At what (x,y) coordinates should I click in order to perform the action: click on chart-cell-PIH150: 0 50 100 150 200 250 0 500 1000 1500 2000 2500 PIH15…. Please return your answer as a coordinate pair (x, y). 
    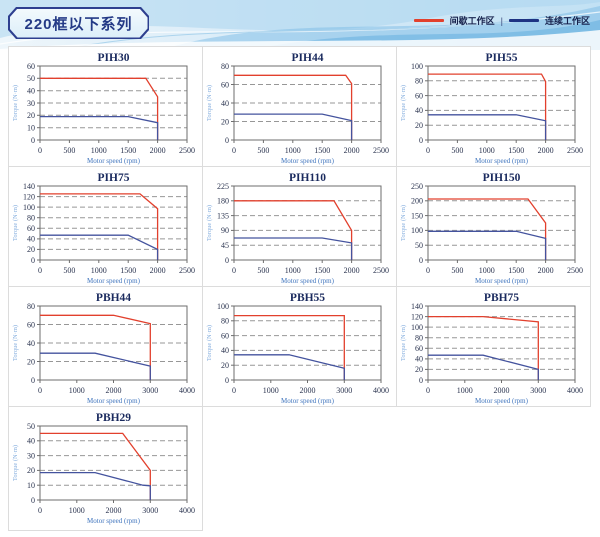
    Looking at the image, I should click on (493, 226).